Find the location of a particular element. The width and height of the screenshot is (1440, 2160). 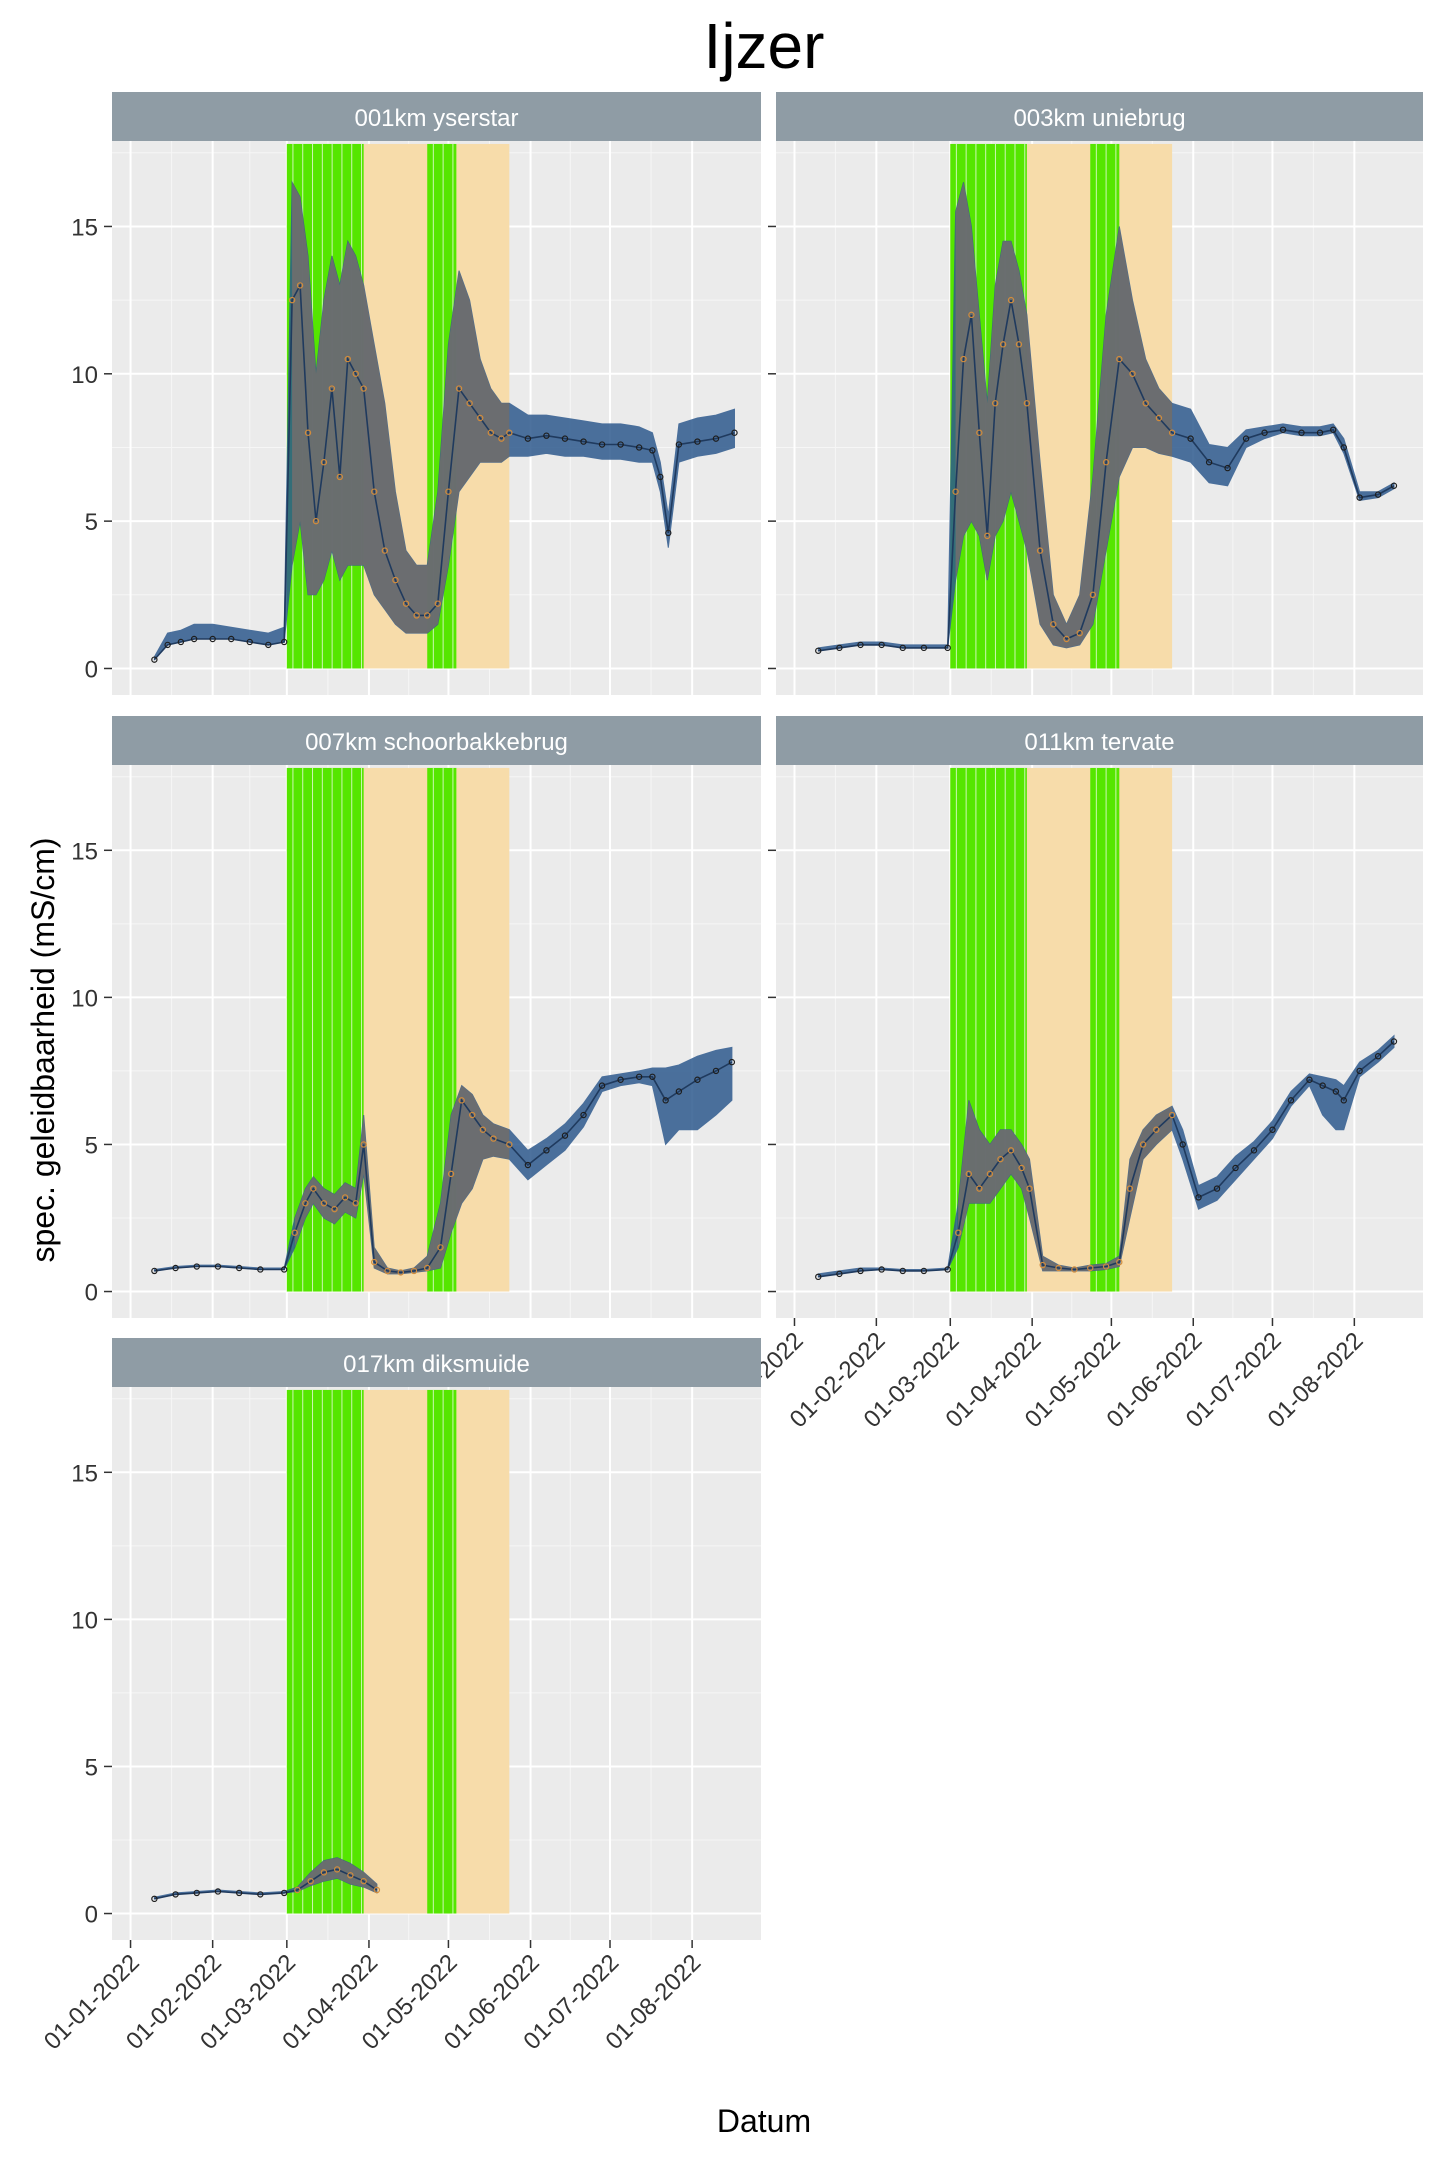

y-tick-label: 0 is located at coordinates (91, 1915).